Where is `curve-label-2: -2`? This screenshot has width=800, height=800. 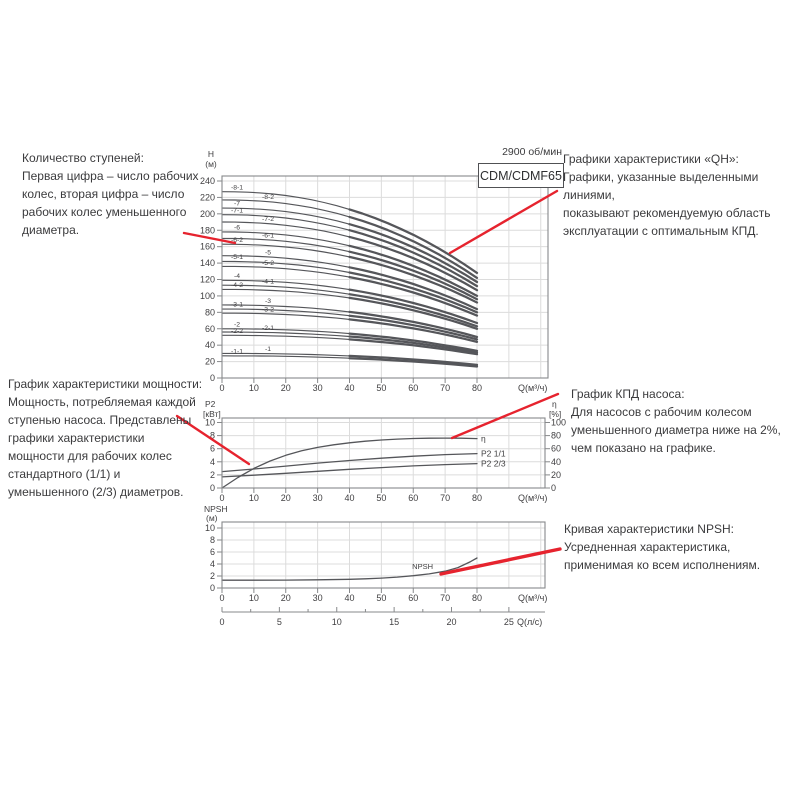 curve-label-2: -2 is located at coordinates (237, 324).